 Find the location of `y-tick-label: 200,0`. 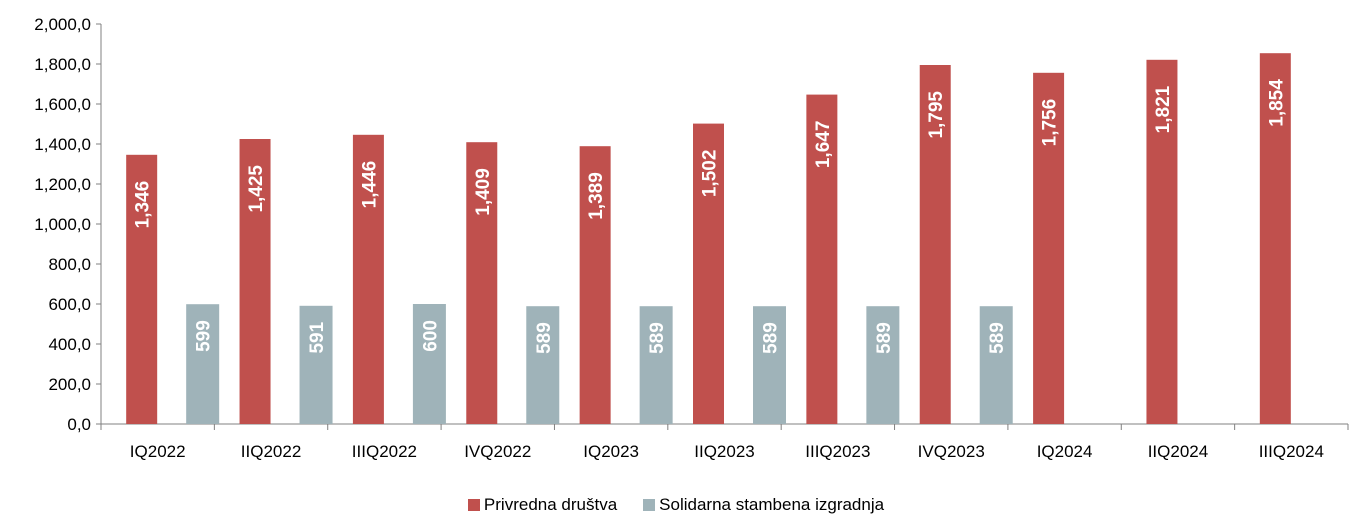

y-tick-label: 200,0 is located at coordinates (69, 384).